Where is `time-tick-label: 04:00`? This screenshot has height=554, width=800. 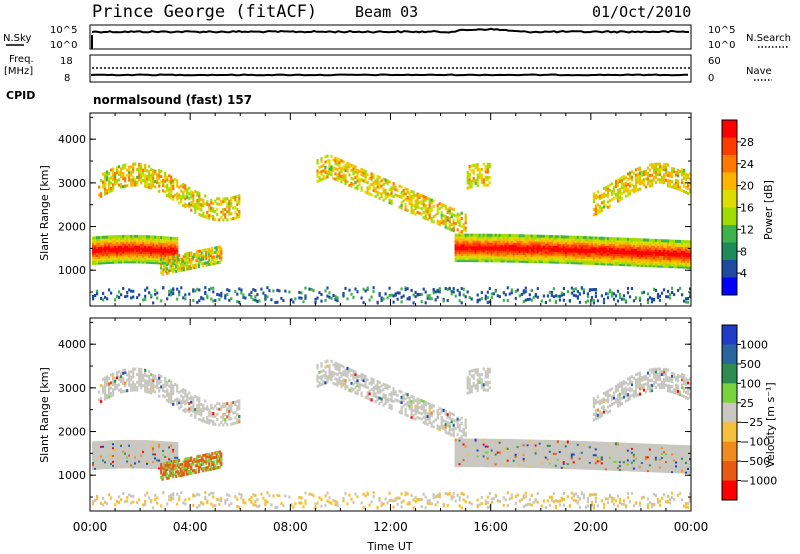 time-tick-label: 04:00 is located at coordinates (190, 527).